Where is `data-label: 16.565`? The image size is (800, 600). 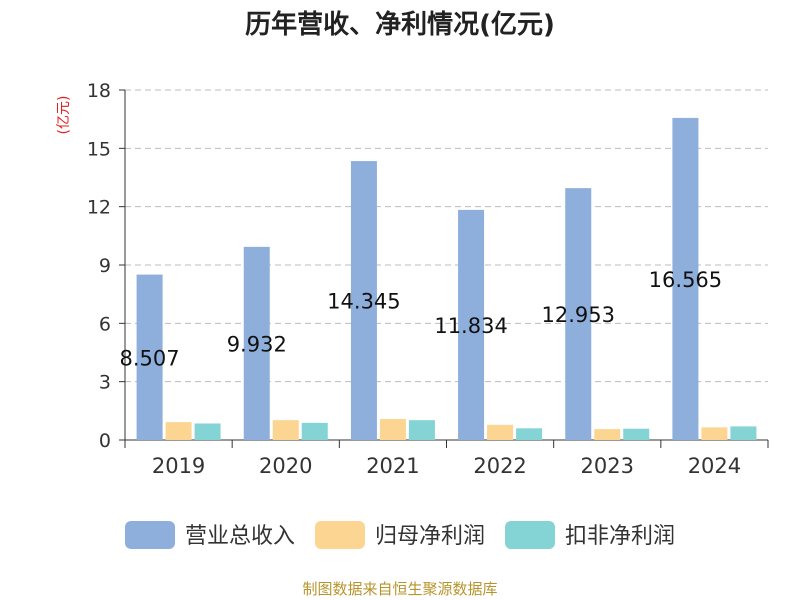 data-label: 16.565 is located at coordinates (685, 280).